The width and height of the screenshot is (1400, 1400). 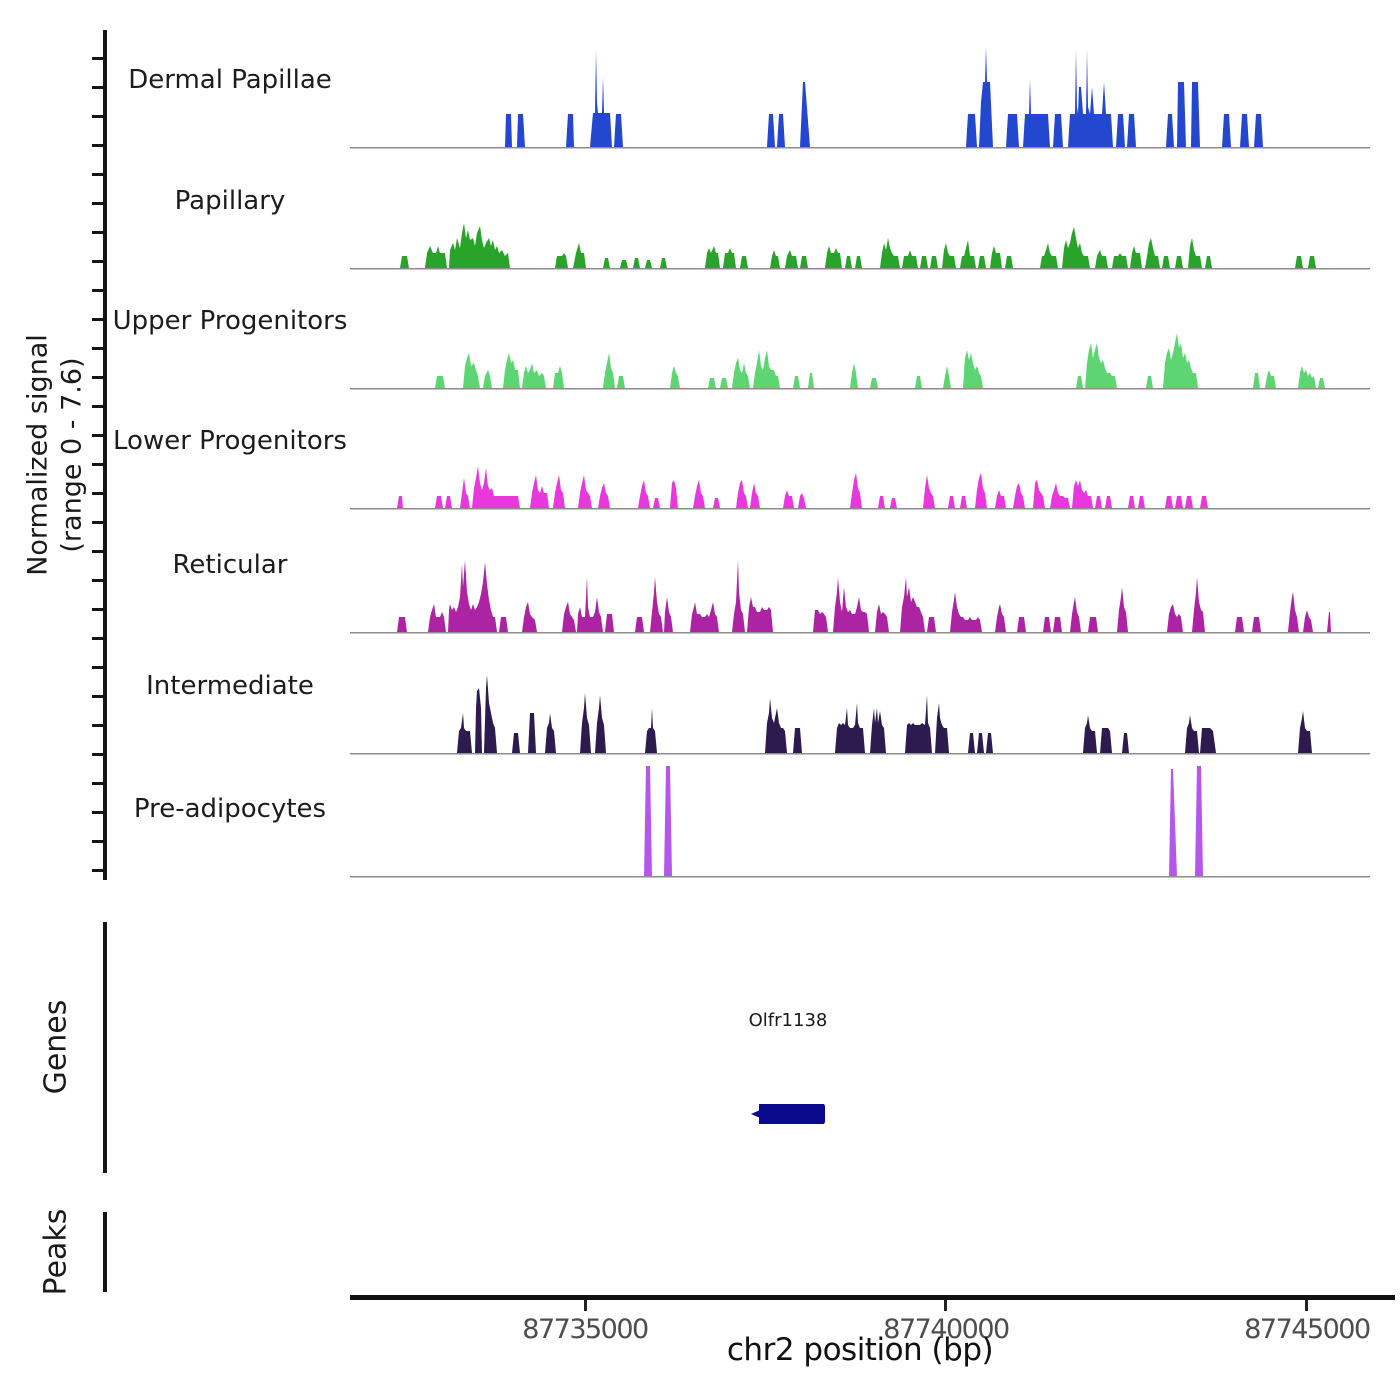 I want to click on gene-body-shape, so click(x=788, y=1114).